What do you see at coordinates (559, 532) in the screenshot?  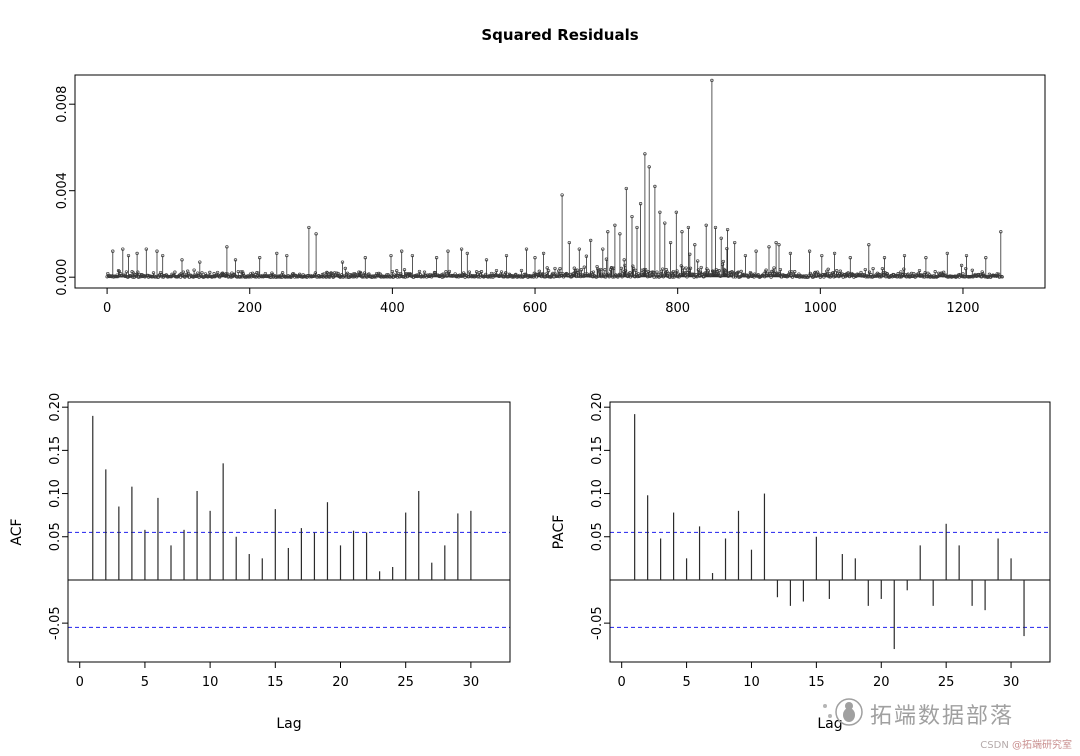 I see `pacf-y-axis-label: PACF` at bounding box center [559, 532].